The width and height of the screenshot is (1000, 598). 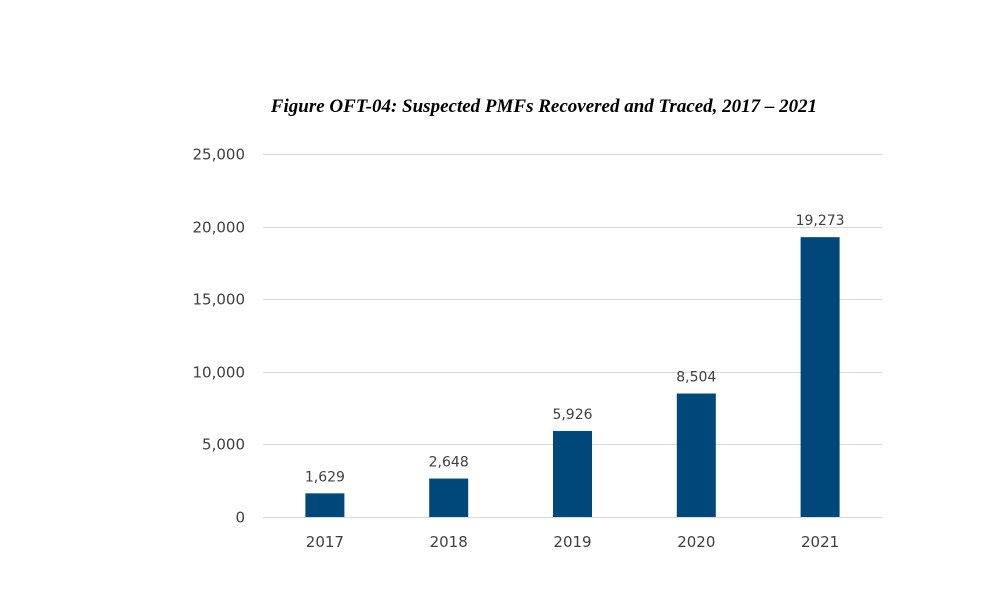 I want to click on y-tick-label: 5,000, so click(x=223, y=445).